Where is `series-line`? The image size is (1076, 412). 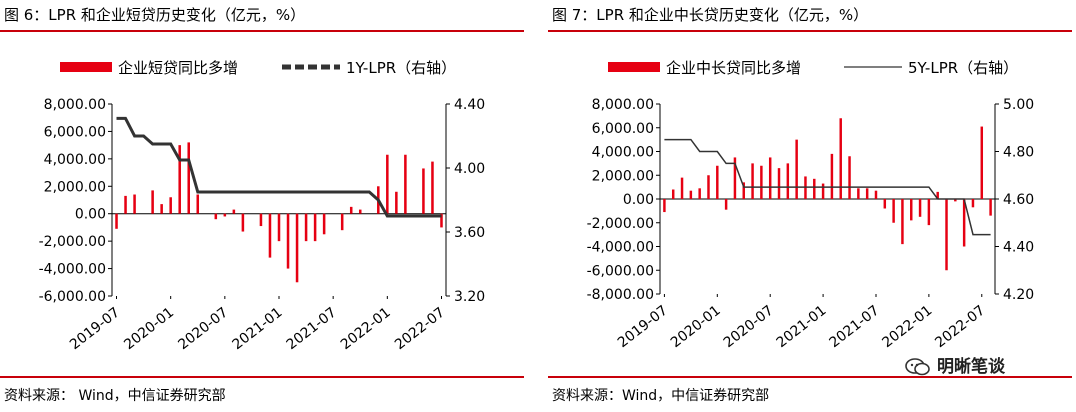 series-line is located at coordinates (827, 187).